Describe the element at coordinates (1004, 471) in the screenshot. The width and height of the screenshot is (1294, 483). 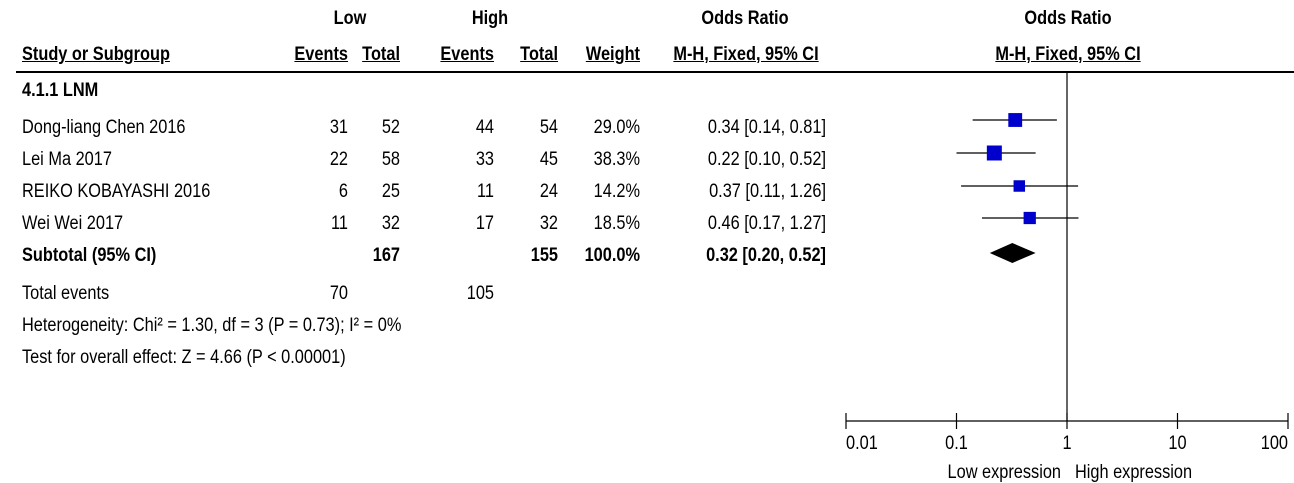
I see `favours-left-label: Low expression` at that location.